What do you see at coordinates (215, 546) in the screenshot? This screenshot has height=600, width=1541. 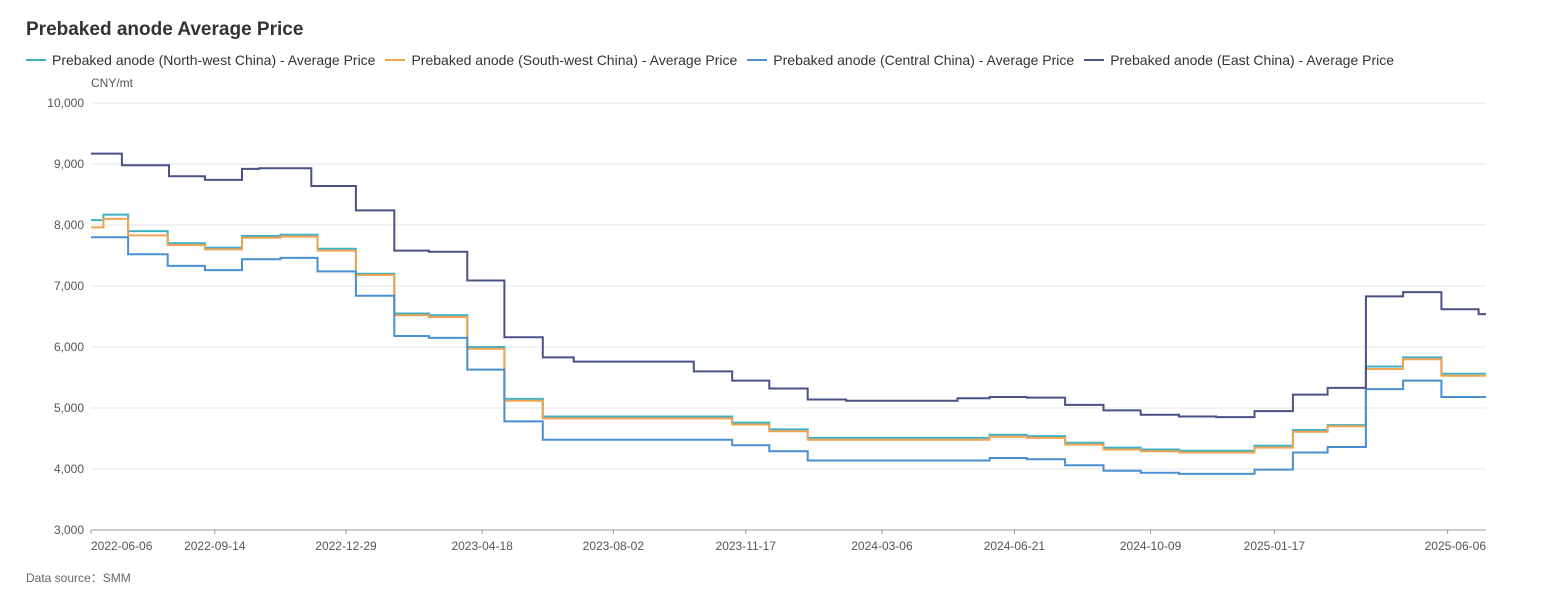 I see `x-tick-label: 2022-09-14` at bounding box center [215, 546].